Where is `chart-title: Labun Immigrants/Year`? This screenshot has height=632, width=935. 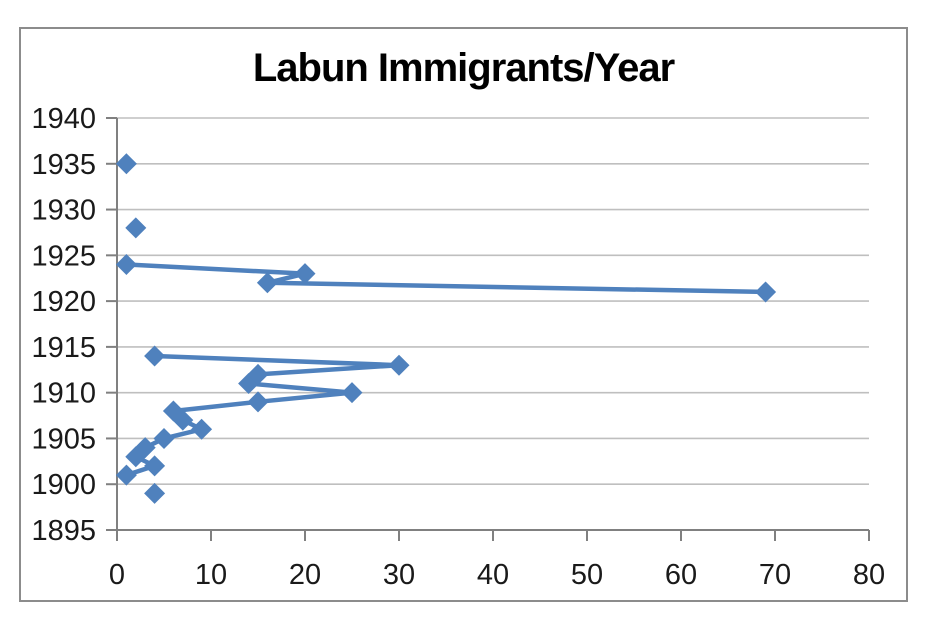
chart-title: Labun Immigrants/Year is located at coordinates (463, 68).